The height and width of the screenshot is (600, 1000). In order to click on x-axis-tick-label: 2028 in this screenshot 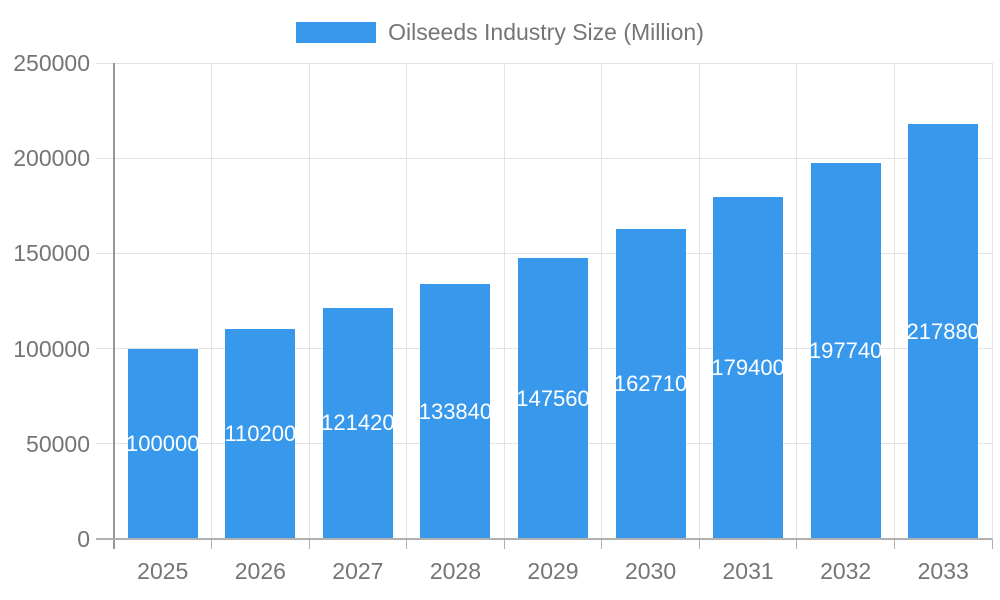, I will do `click(455, 571)`.